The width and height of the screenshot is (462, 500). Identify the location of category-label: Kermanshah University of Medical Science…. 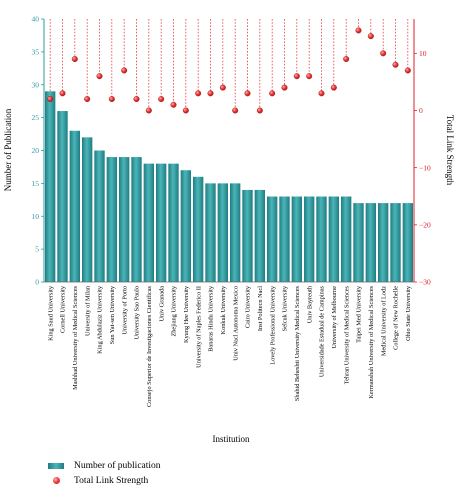
(371, 341).